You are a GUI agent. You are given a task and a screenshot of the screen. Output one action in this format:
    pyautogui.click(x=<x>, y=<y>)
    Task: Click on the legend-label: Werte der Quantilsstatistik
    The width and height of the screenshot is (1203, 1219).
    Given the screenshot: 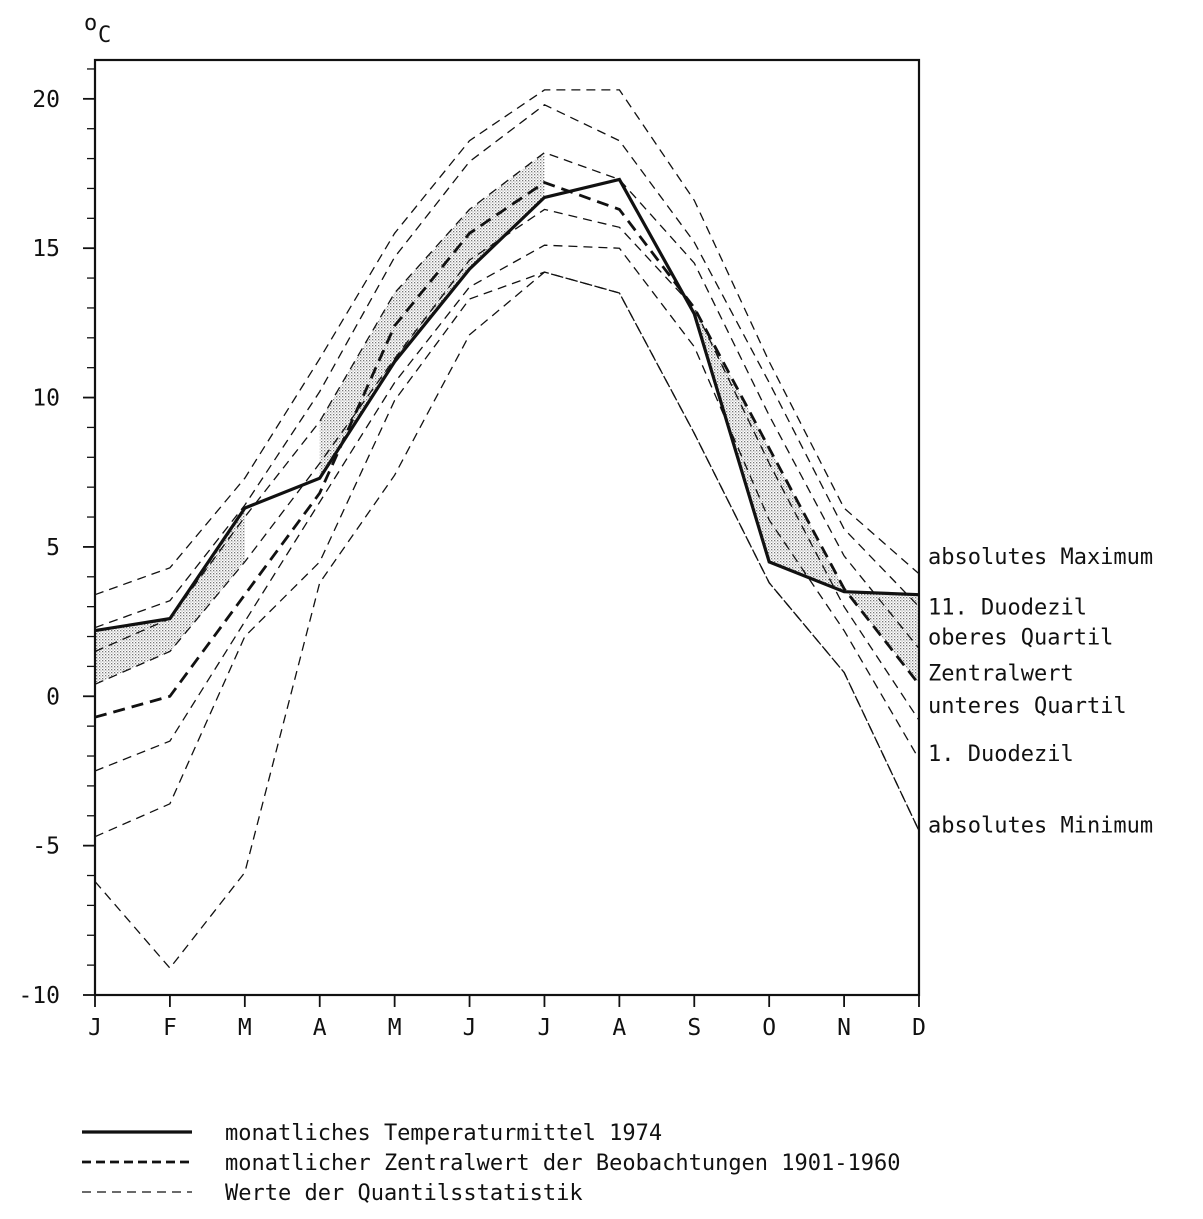 What is the action you would take?
    pyautogui.click(x=404, y=1193)
    